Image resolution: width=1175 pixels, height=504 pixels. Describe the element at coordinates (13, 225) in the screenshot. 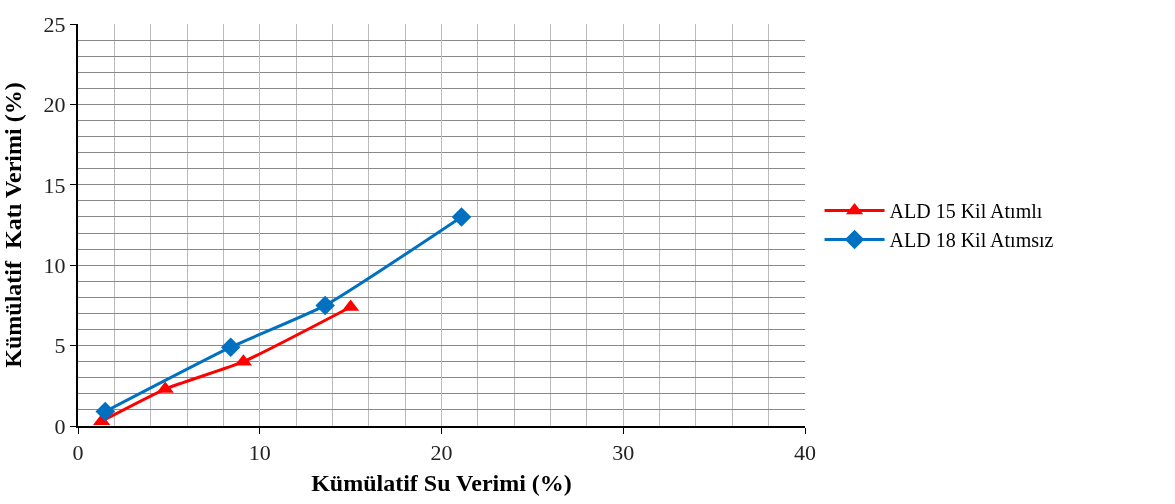

I see `y-axis-title: Kümülatif Katı Verimi (%)` at that location.